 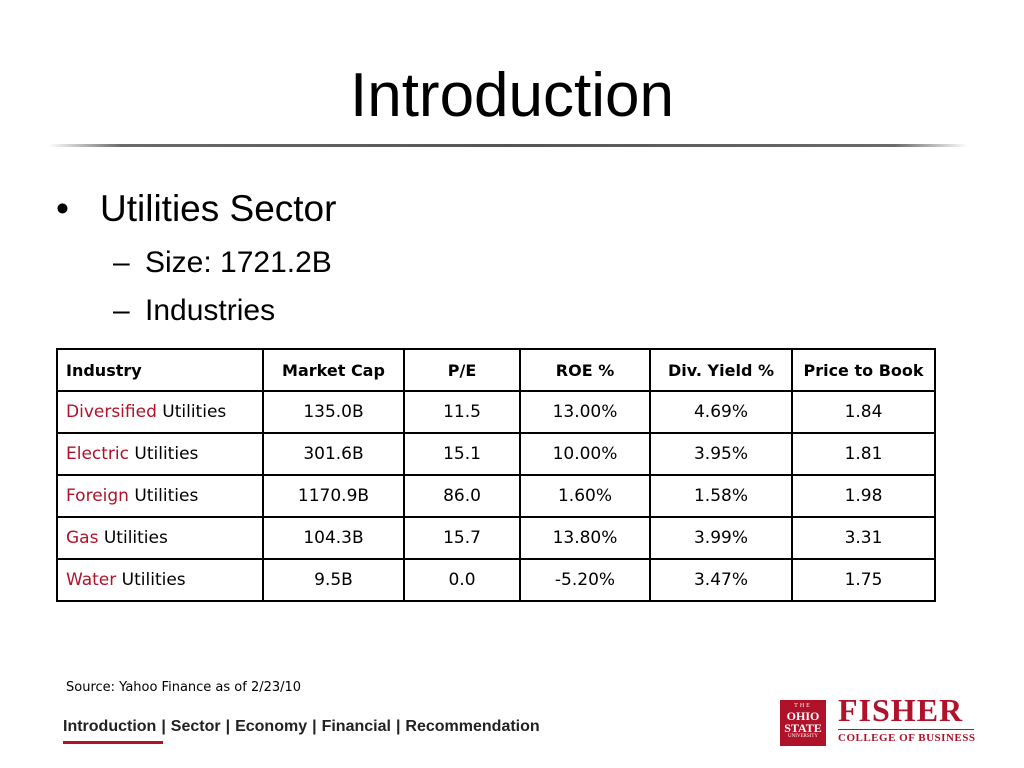 I want to click on market-cap-cell: 1170.9B, so click(x=333, y=496).